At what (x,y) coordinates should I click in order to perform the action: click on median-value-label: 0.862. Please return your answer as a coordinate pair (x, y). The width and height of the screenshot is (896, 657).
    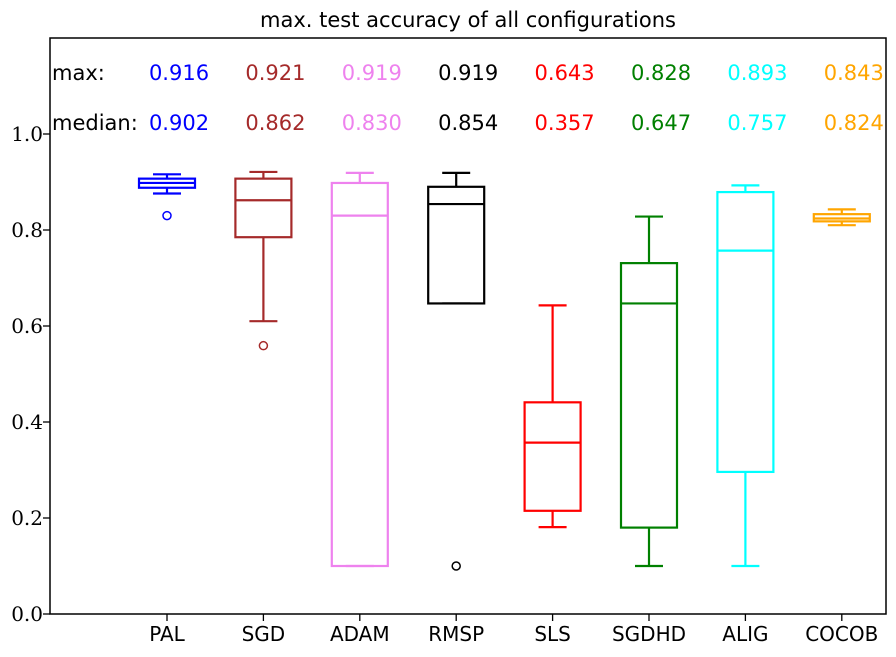
    Looking at the image, I should click on (275, 123).